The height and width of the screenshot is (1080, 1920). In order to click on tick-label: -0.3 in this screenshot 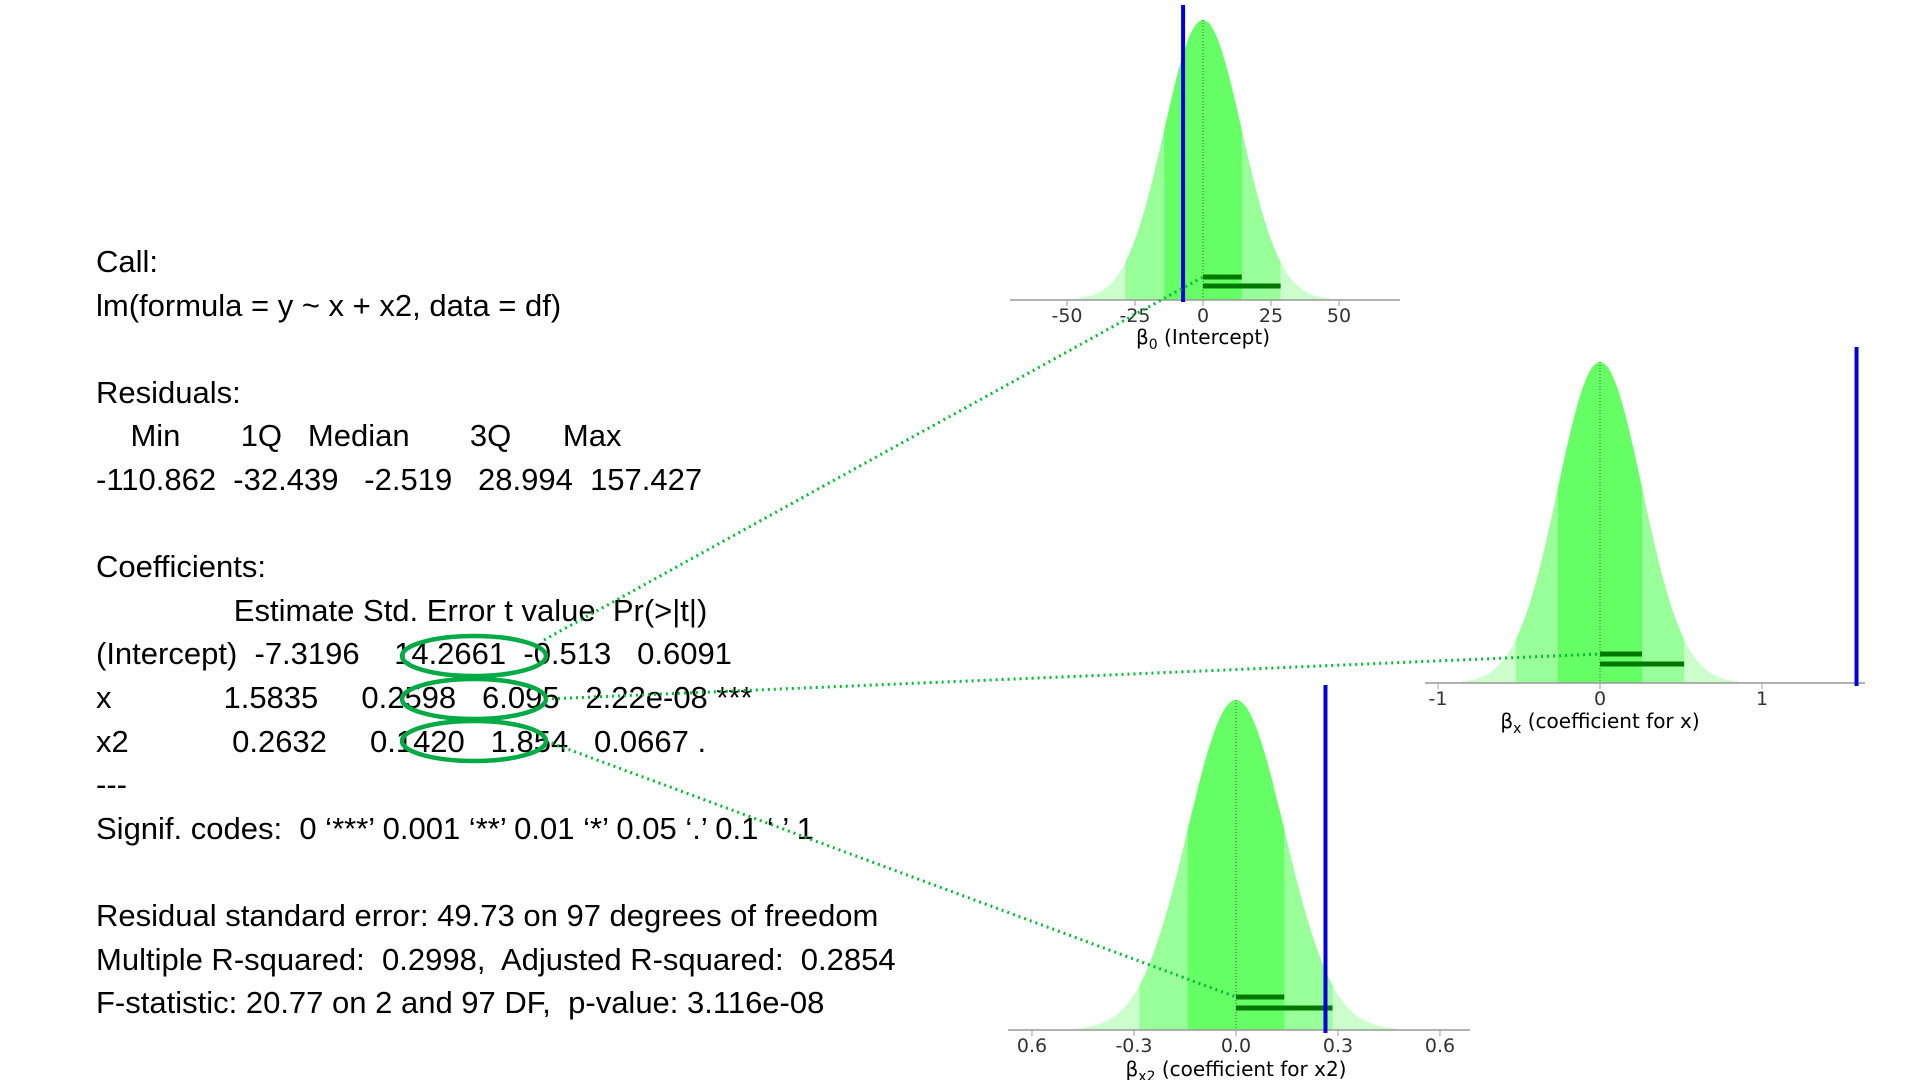, I will do `click(1133, 1046)`.